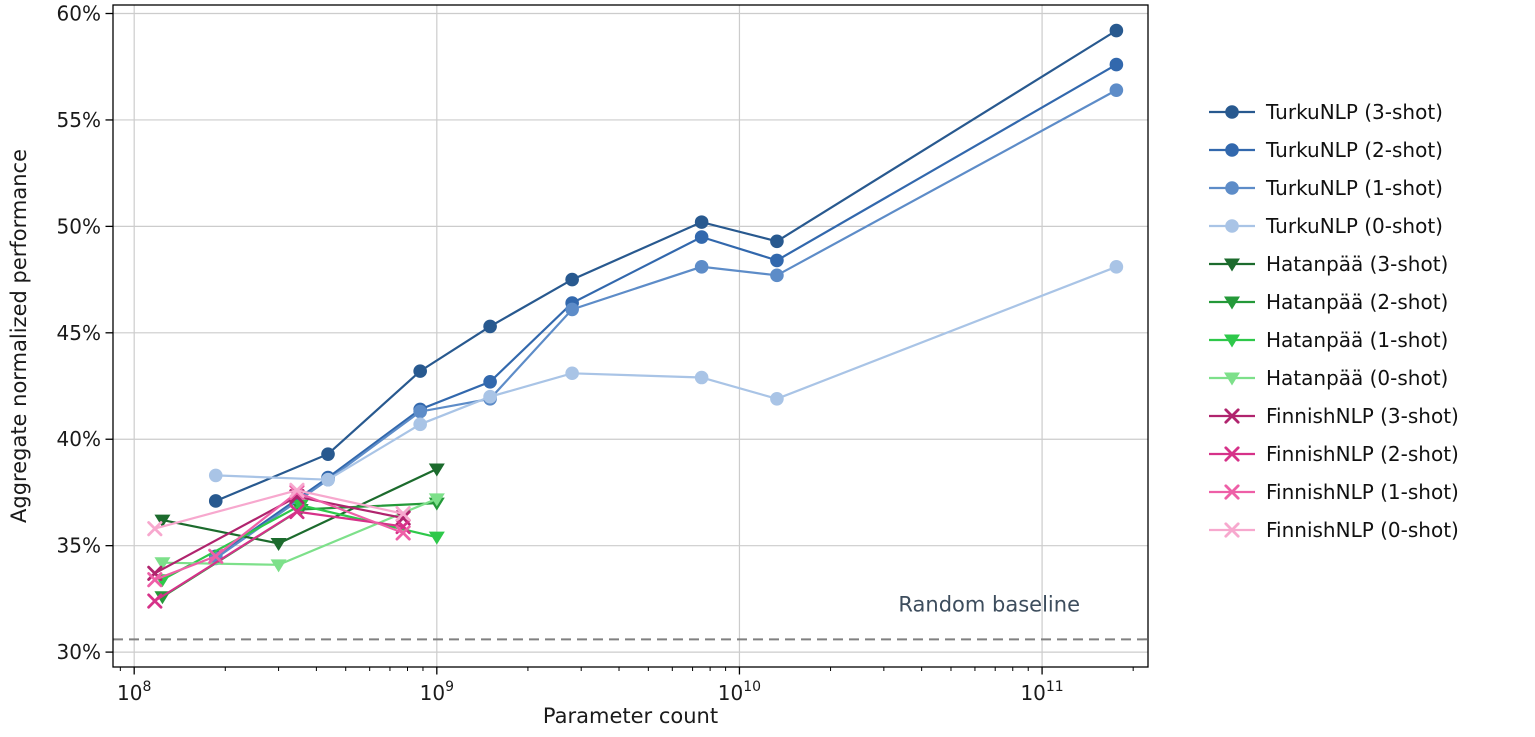 Image resolution: width=1535 pixels, height=737 pixels. Describe the element at coordinates (79, 546) in the screenshot. I see `y-tick-label: 35%` at that location.